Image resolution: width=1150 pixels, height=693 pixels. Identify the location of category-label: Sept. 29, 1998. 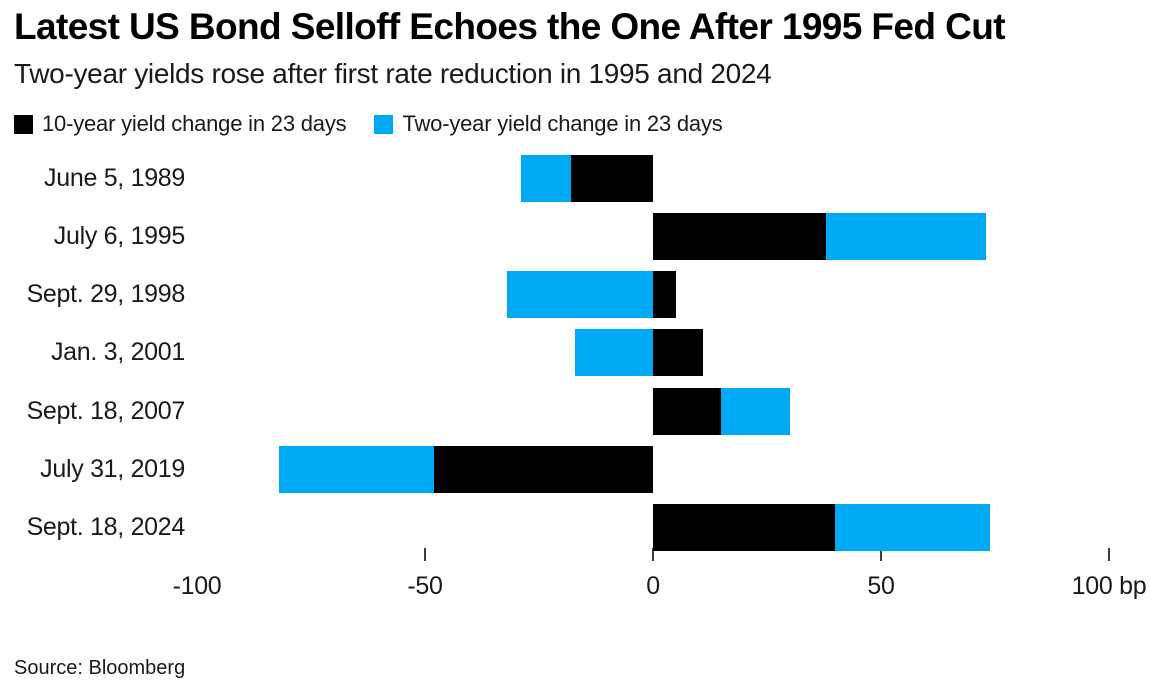
(106, 294).